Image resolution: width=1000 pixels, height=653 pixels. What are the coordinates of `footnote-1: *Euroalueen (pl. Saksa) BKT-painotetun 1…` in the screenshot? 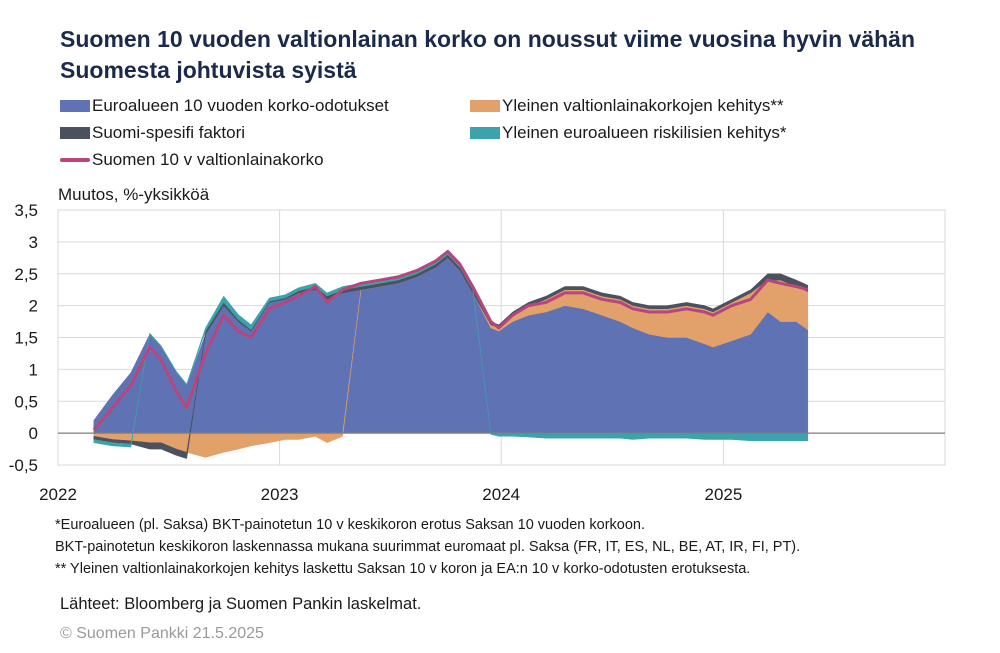 It's located at (350, 525).